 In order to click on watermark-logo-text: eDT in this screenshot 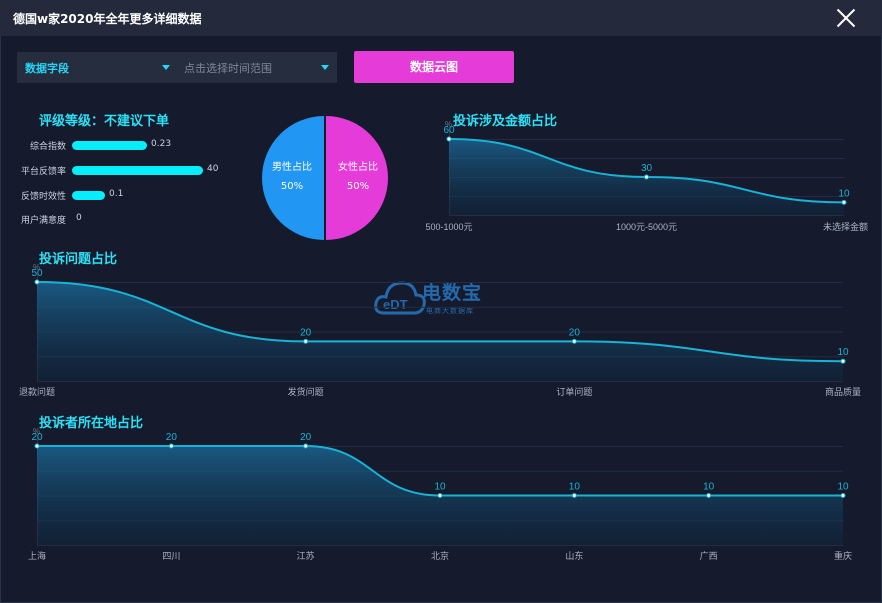, I will do `click(395, 304)`.